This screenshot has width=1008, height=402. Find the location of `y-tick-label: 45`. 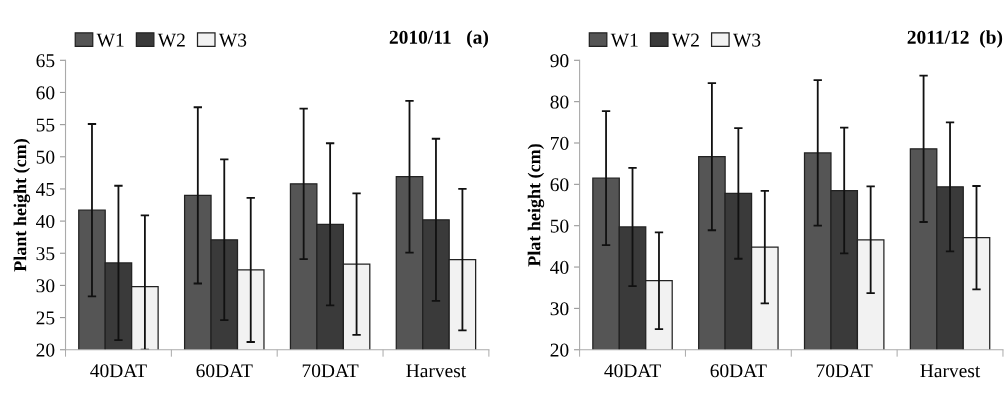

y-tick-label: 45 is located at coordinates (45, 189).